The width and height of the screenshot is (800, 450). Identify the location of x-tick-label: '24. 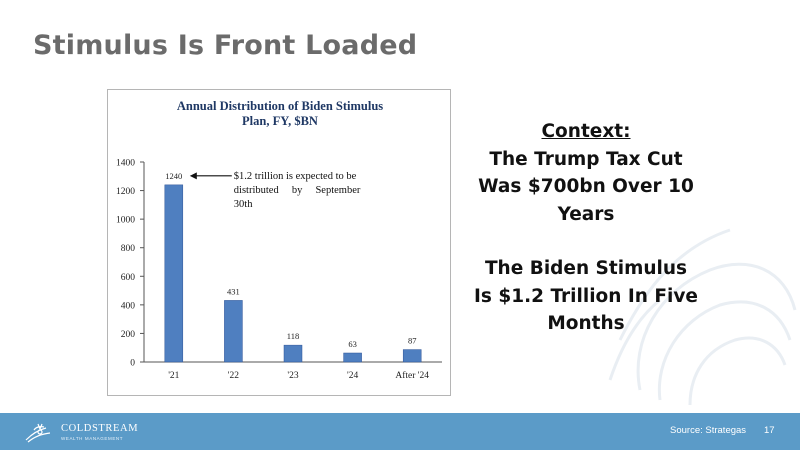
(352, 376).